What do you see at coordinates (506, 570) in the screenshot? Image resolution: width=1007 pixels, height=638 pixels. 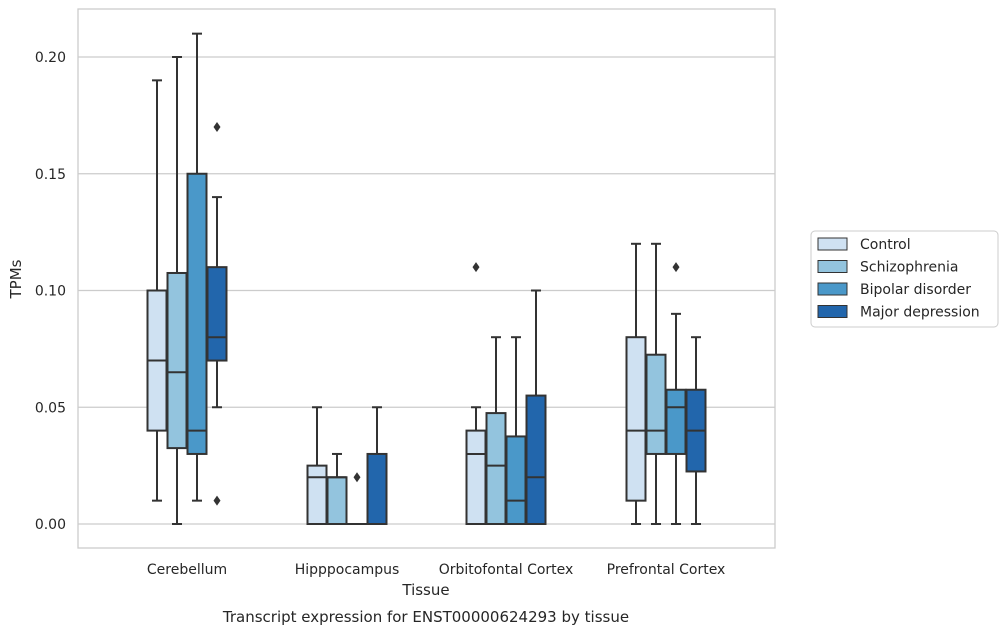 I see `x-tick-label: Orbitofontal Cortex` at bounding box center [506, 570].